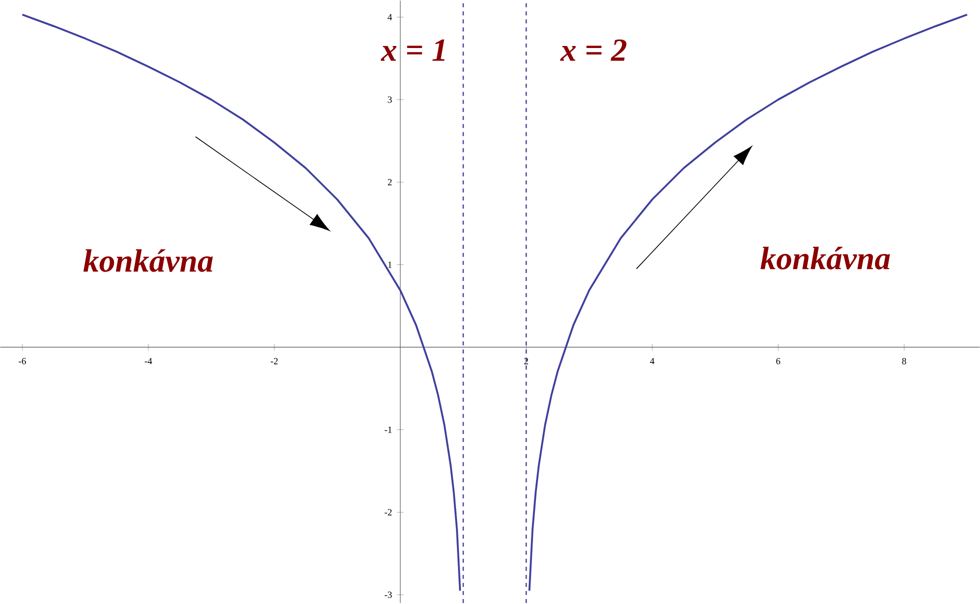  What do you see at coordinates (390, 99) in the screenshot?
I see `y-tick-label: 3` at bounding box center [390, 99].